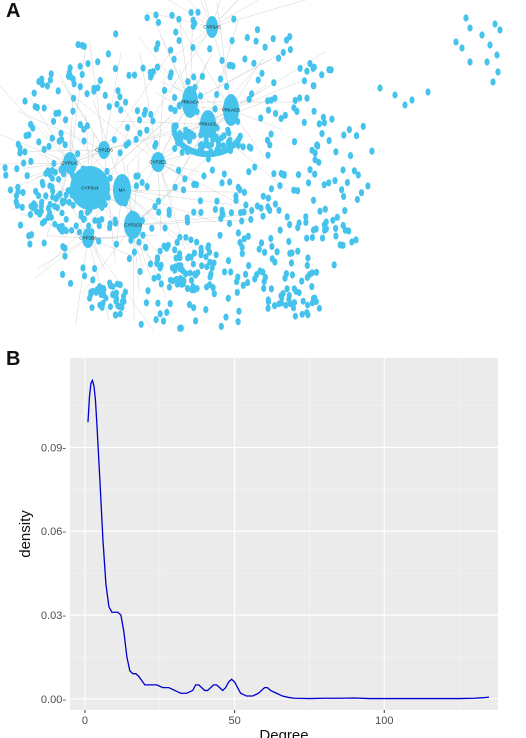  I want to click on hub-node-label: CYP2D6, so click(104, 150).